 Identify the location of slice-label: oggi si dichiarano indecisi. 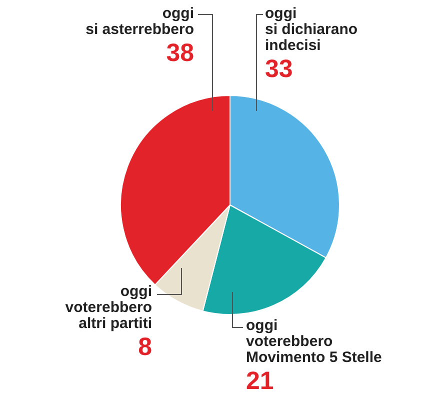
(311, 29).